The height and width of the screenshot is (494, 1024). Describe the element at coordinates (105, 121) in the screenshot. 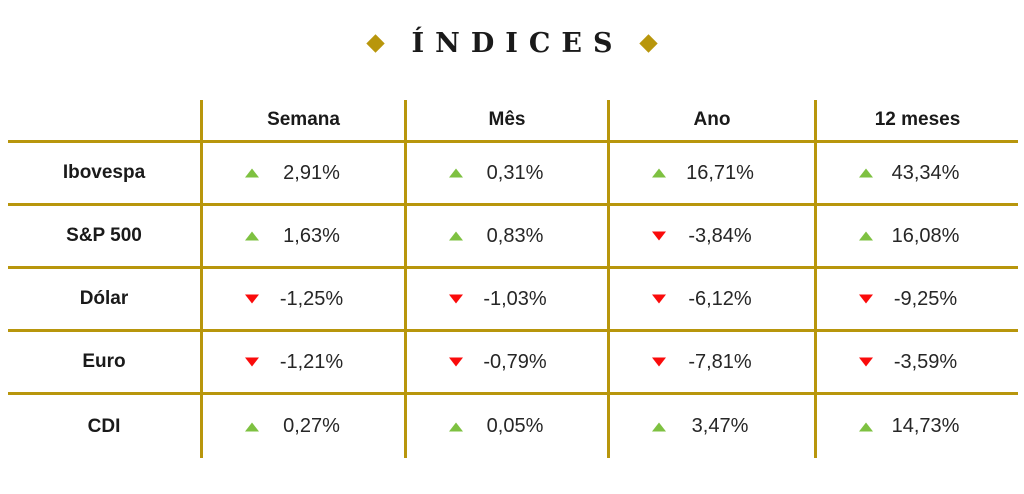

I see `corner-cell` at that location.